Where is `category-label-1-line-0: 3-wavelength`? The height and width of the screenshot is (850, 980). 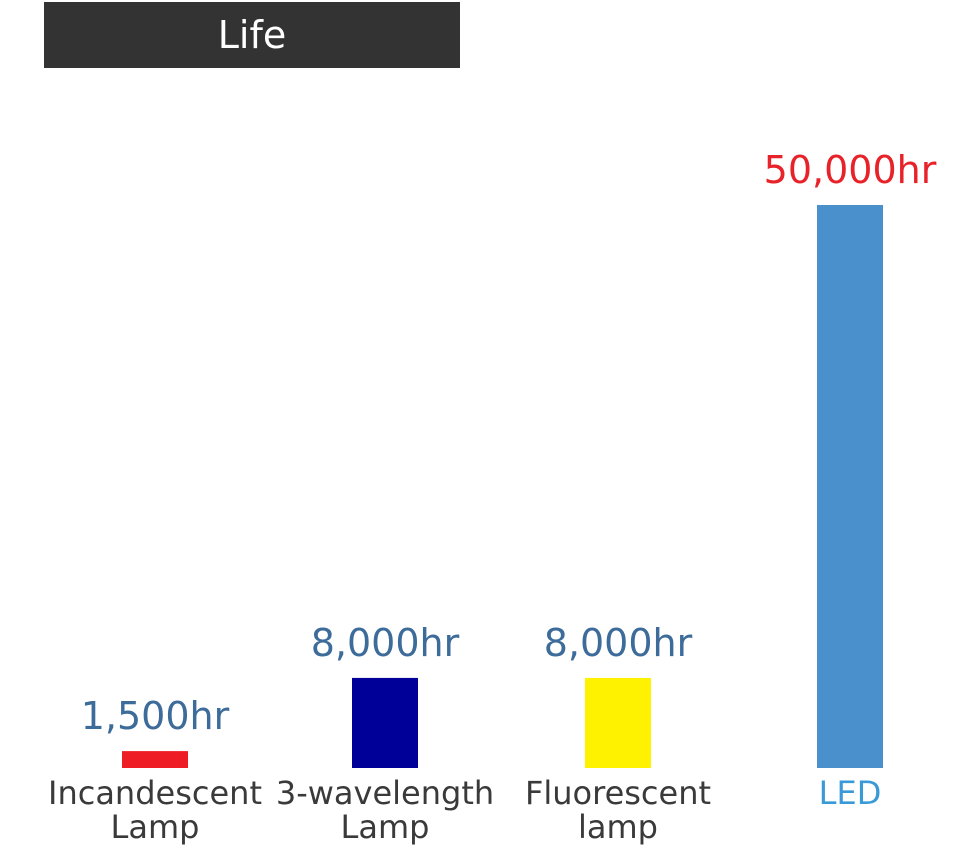 category-label-1-line-0: 3-wavelength is located at coordinates (385, 793).